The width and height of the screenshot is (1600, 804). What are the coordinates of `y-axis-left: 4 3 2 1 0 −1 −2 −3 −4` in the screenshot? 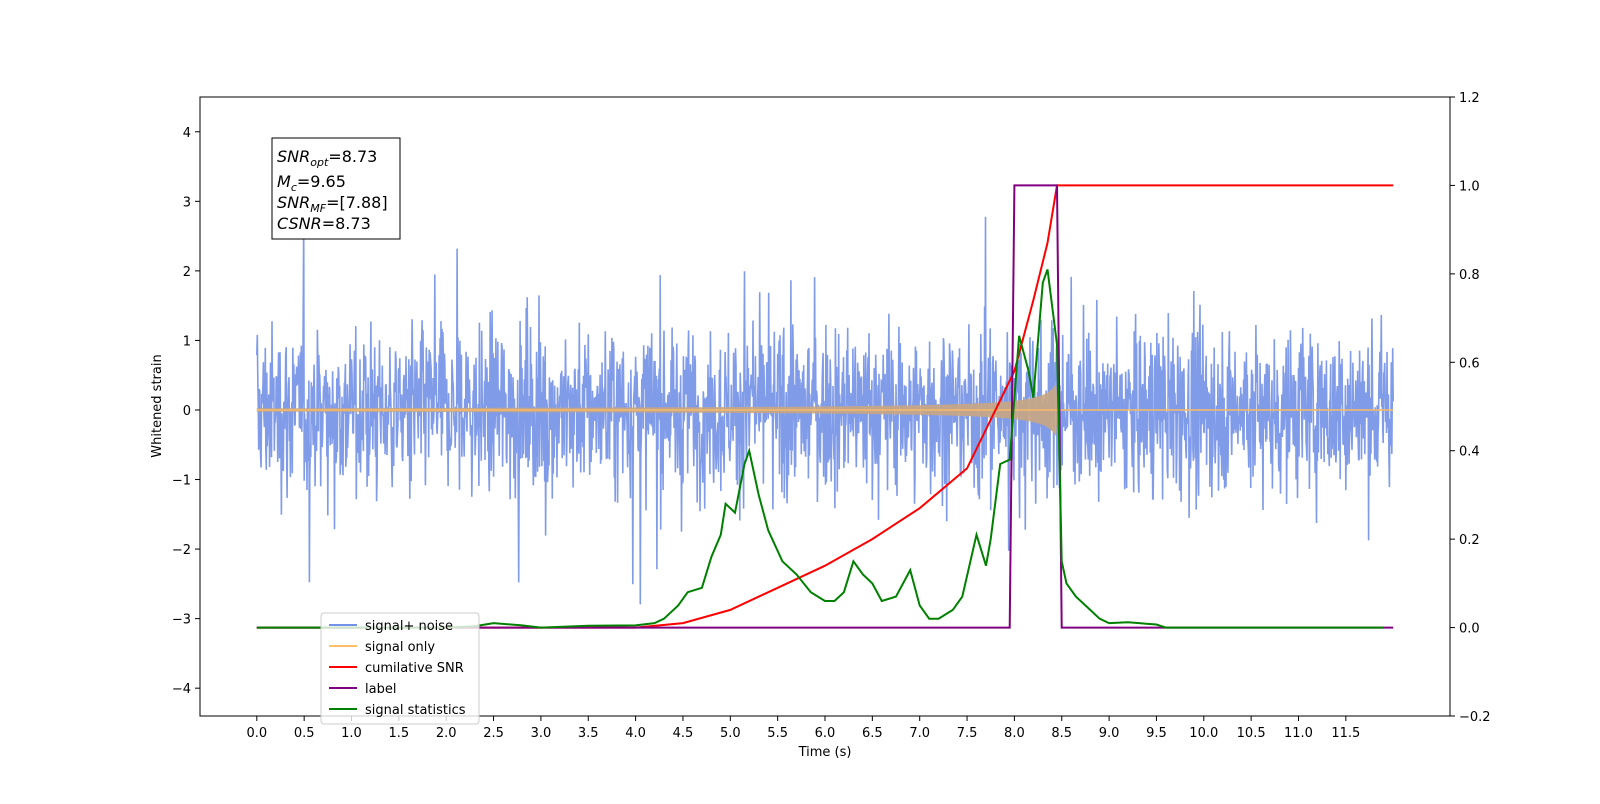 It's located at (186, 411).